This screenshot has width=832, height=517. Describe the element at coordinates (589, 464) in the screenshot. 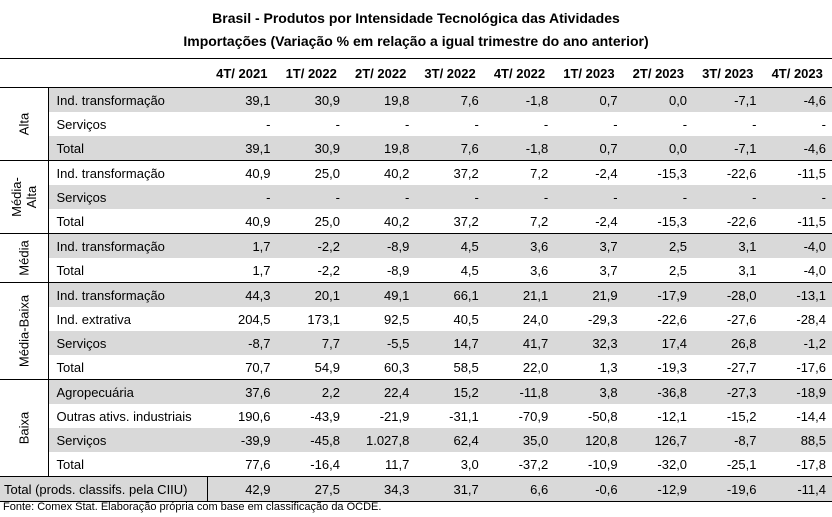

I see `table-cell: -10,9` at that location.